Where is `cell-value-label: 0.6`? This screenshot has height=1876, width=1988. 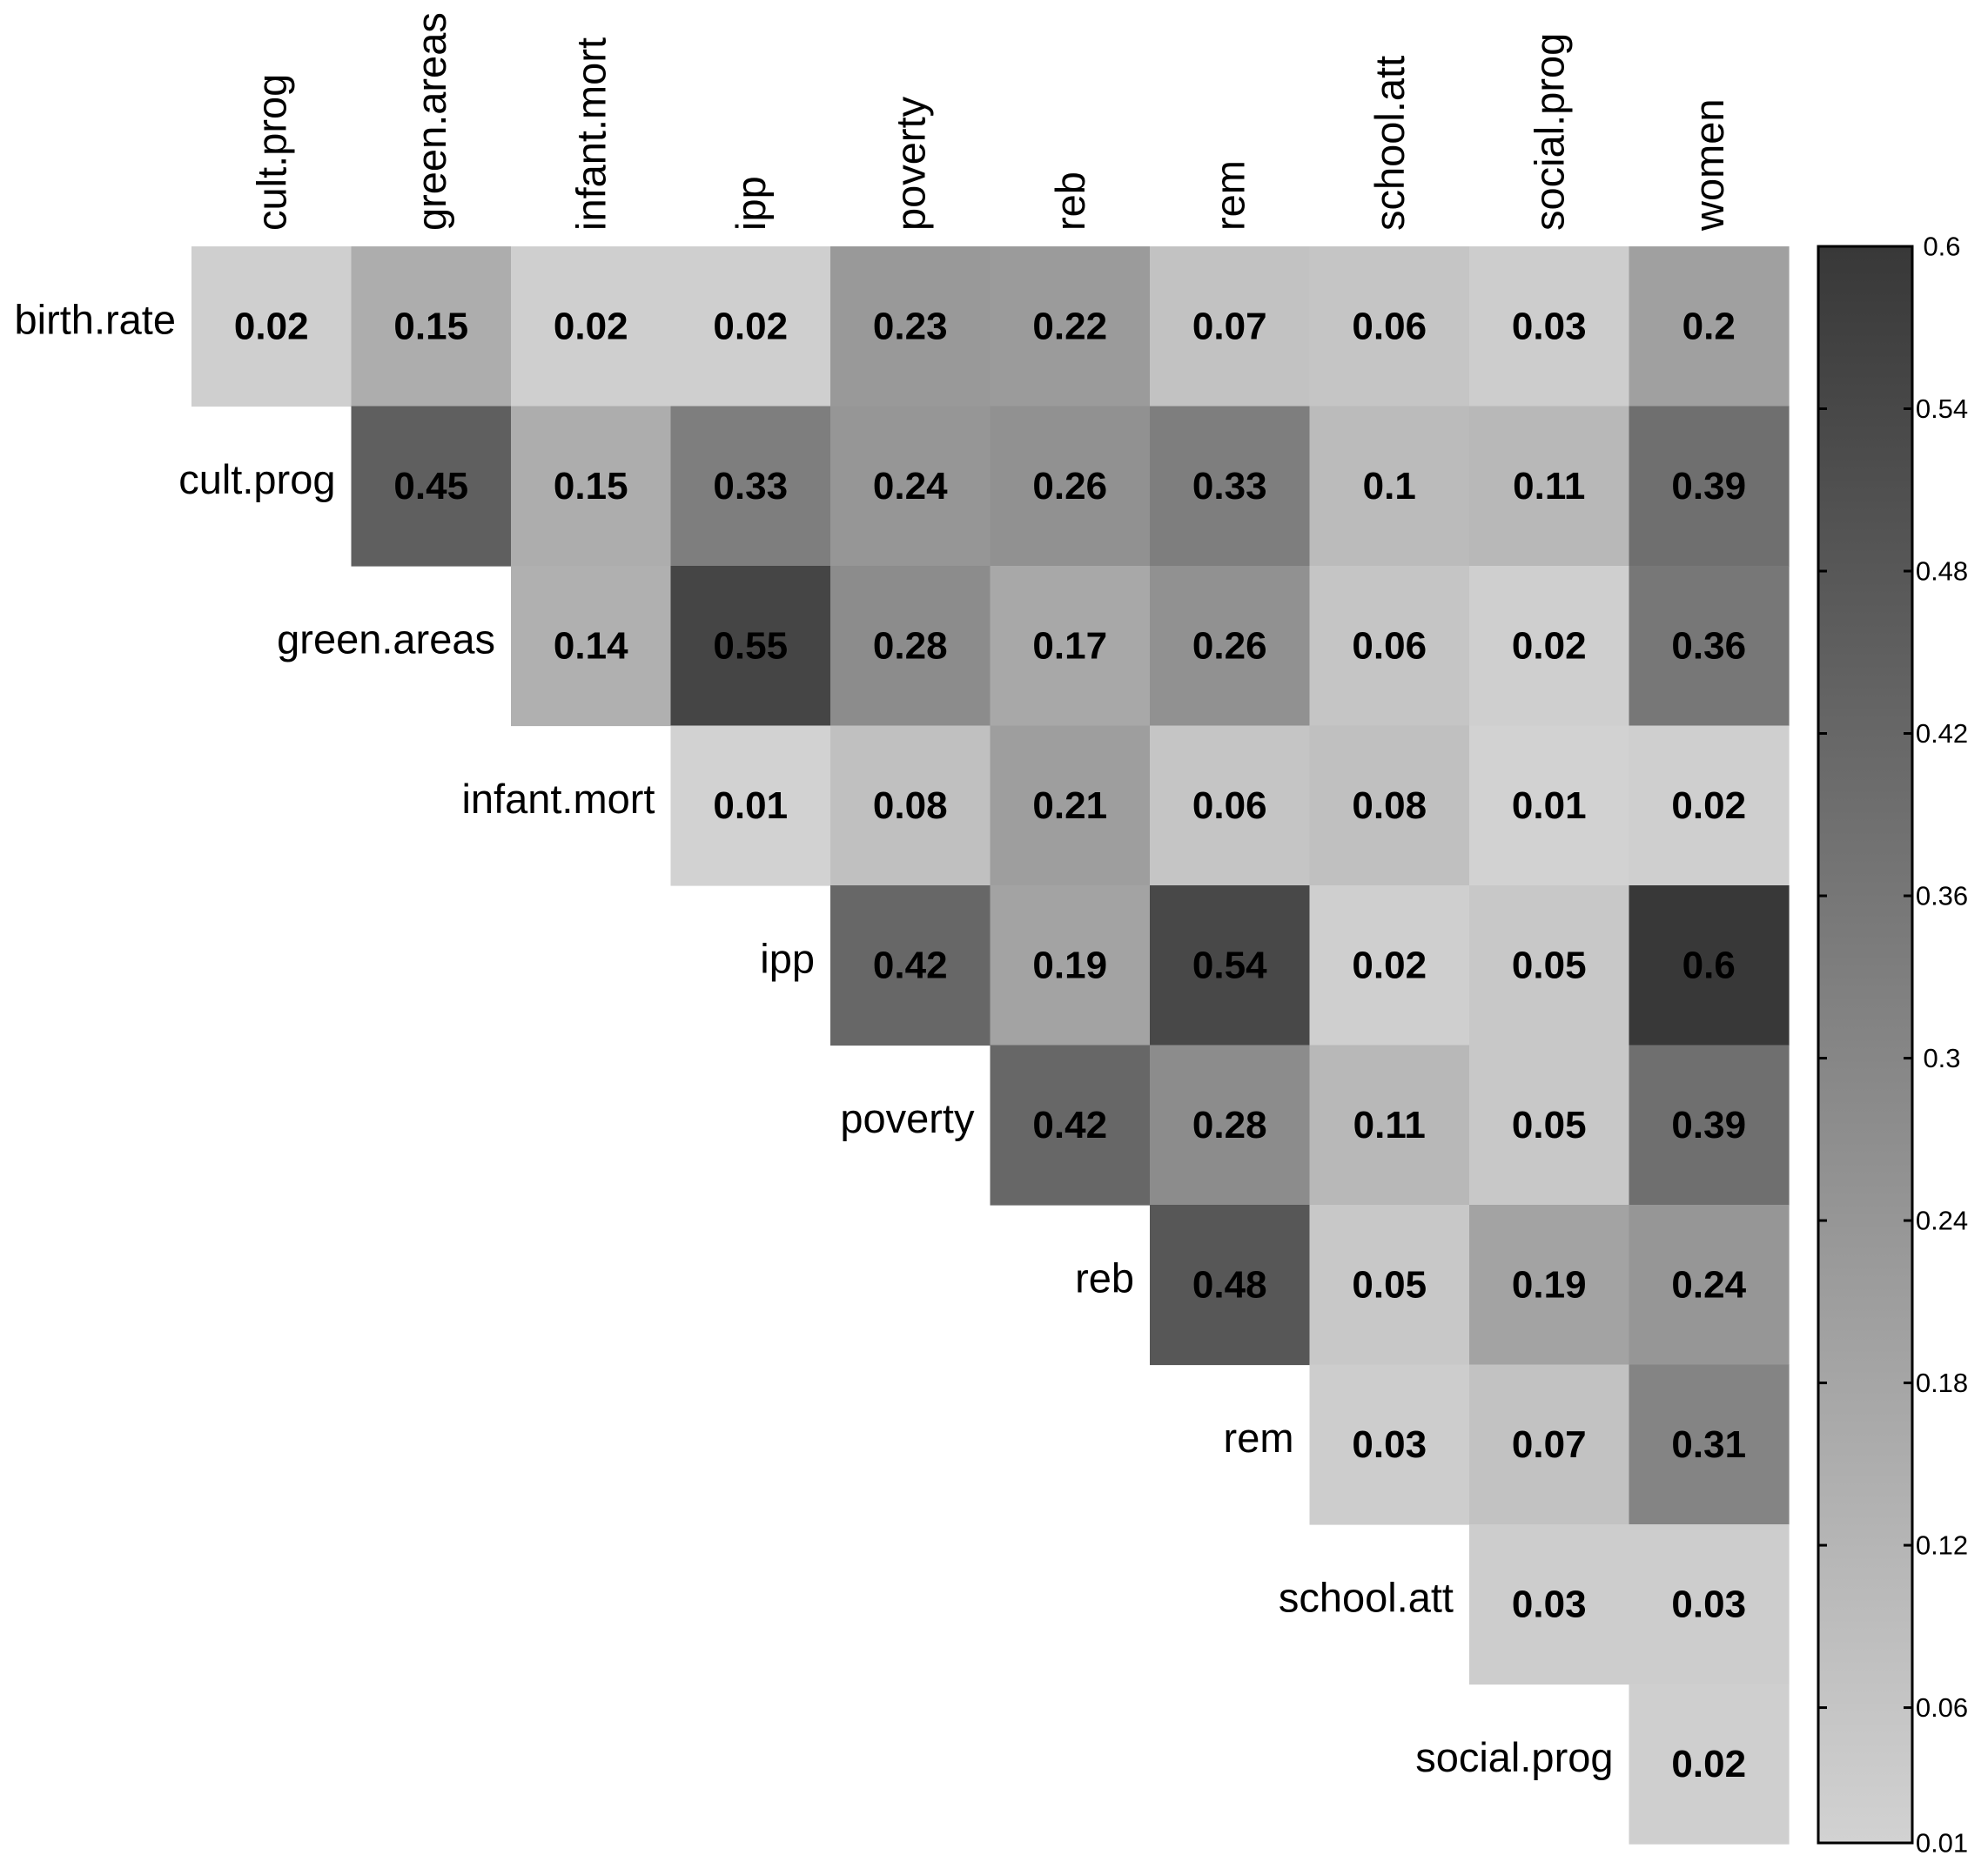 cell-value-label: 0.6 is located at coordinates (1709, 965).